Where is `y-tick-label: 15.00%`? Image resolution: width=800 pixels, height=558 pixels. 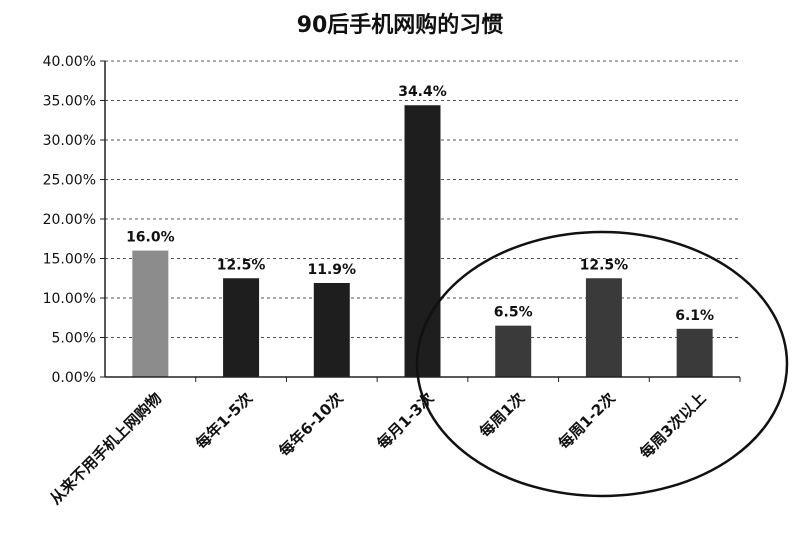
y-tick-label: 15.00% is located at coordinates (69, 260).